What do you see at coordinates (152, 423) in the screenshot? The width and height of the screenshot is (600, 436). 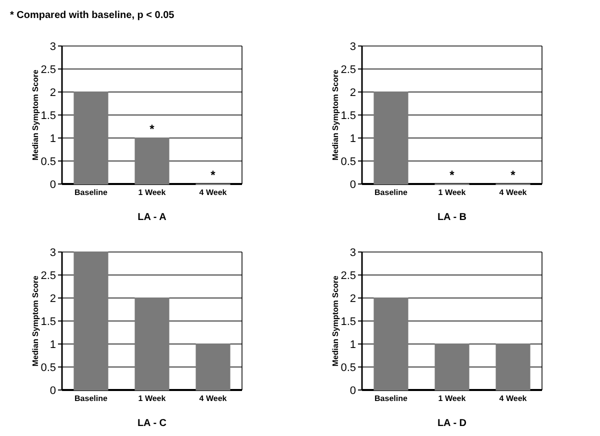 I see `x-axis-title: LA - C` at bounding box center [152, 423].